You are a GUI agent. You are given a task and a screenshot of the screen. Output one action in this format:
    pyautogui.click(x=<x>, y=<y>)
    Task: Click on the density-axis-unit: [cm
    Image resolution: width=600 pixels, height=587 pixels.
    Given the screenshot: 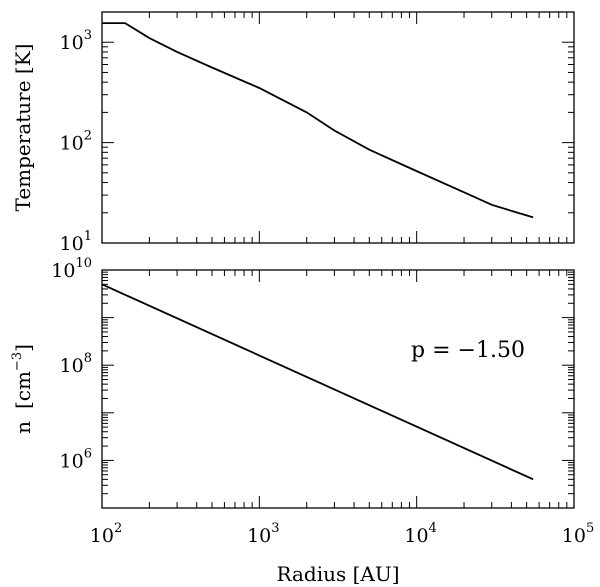 What is the action you would take?
    pyautogui.click(x=23, y=390)
    